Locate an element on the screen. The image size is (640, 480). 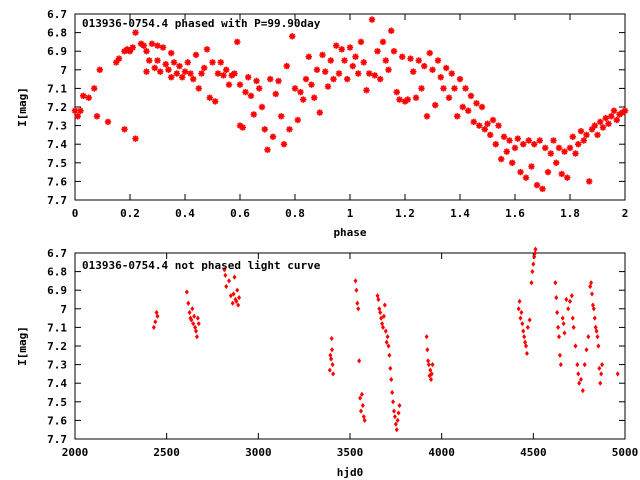
phased-y-tick-label: 7.5 is located at coordinates (57, 163).